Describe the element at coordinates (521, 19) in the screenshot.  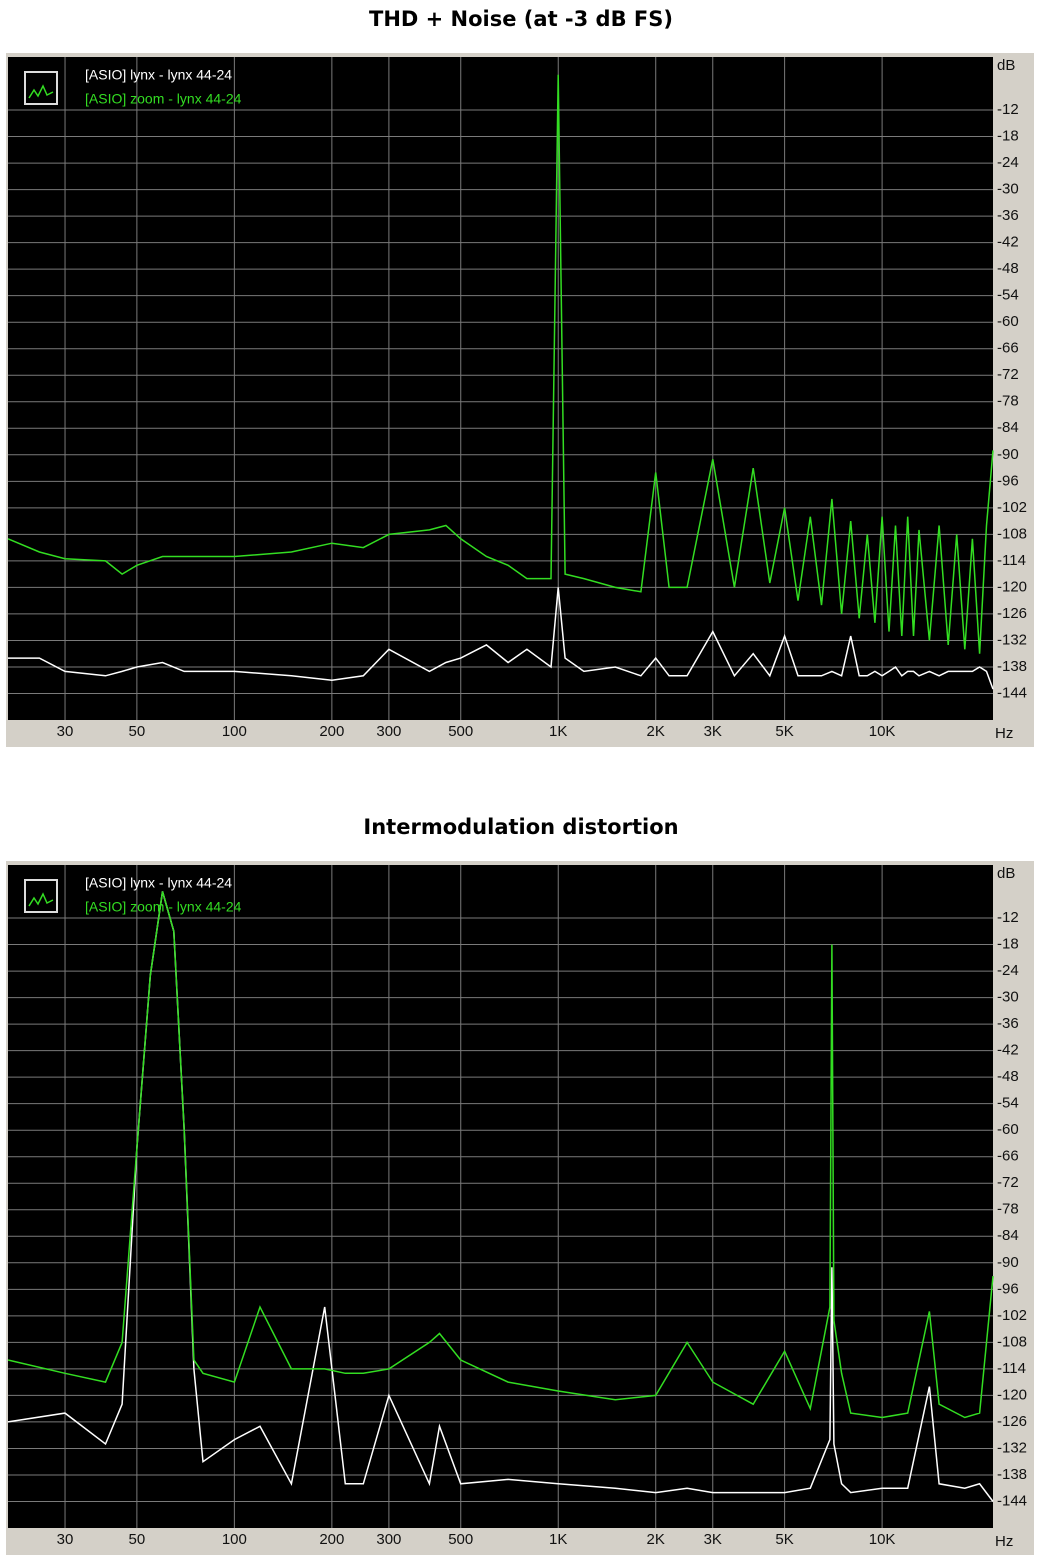
I see `chart-title: THD + Noise (at -3 dB FS)` at that location.